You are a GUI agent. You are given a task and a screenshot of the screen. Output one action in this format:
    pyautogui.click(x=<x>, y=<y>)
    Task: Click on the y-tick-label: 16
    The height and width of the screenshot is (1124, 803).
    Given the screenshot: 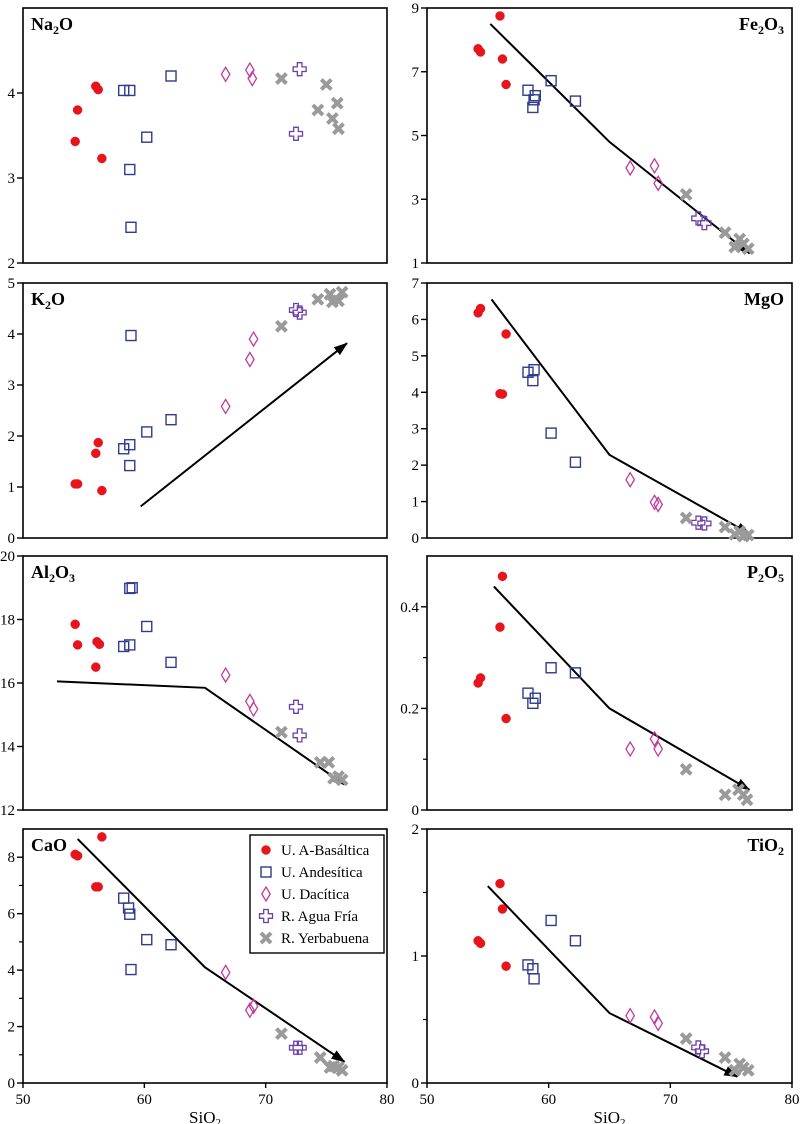 What is the action you would take?
    pyautogui.click(x=8, y=684)
    